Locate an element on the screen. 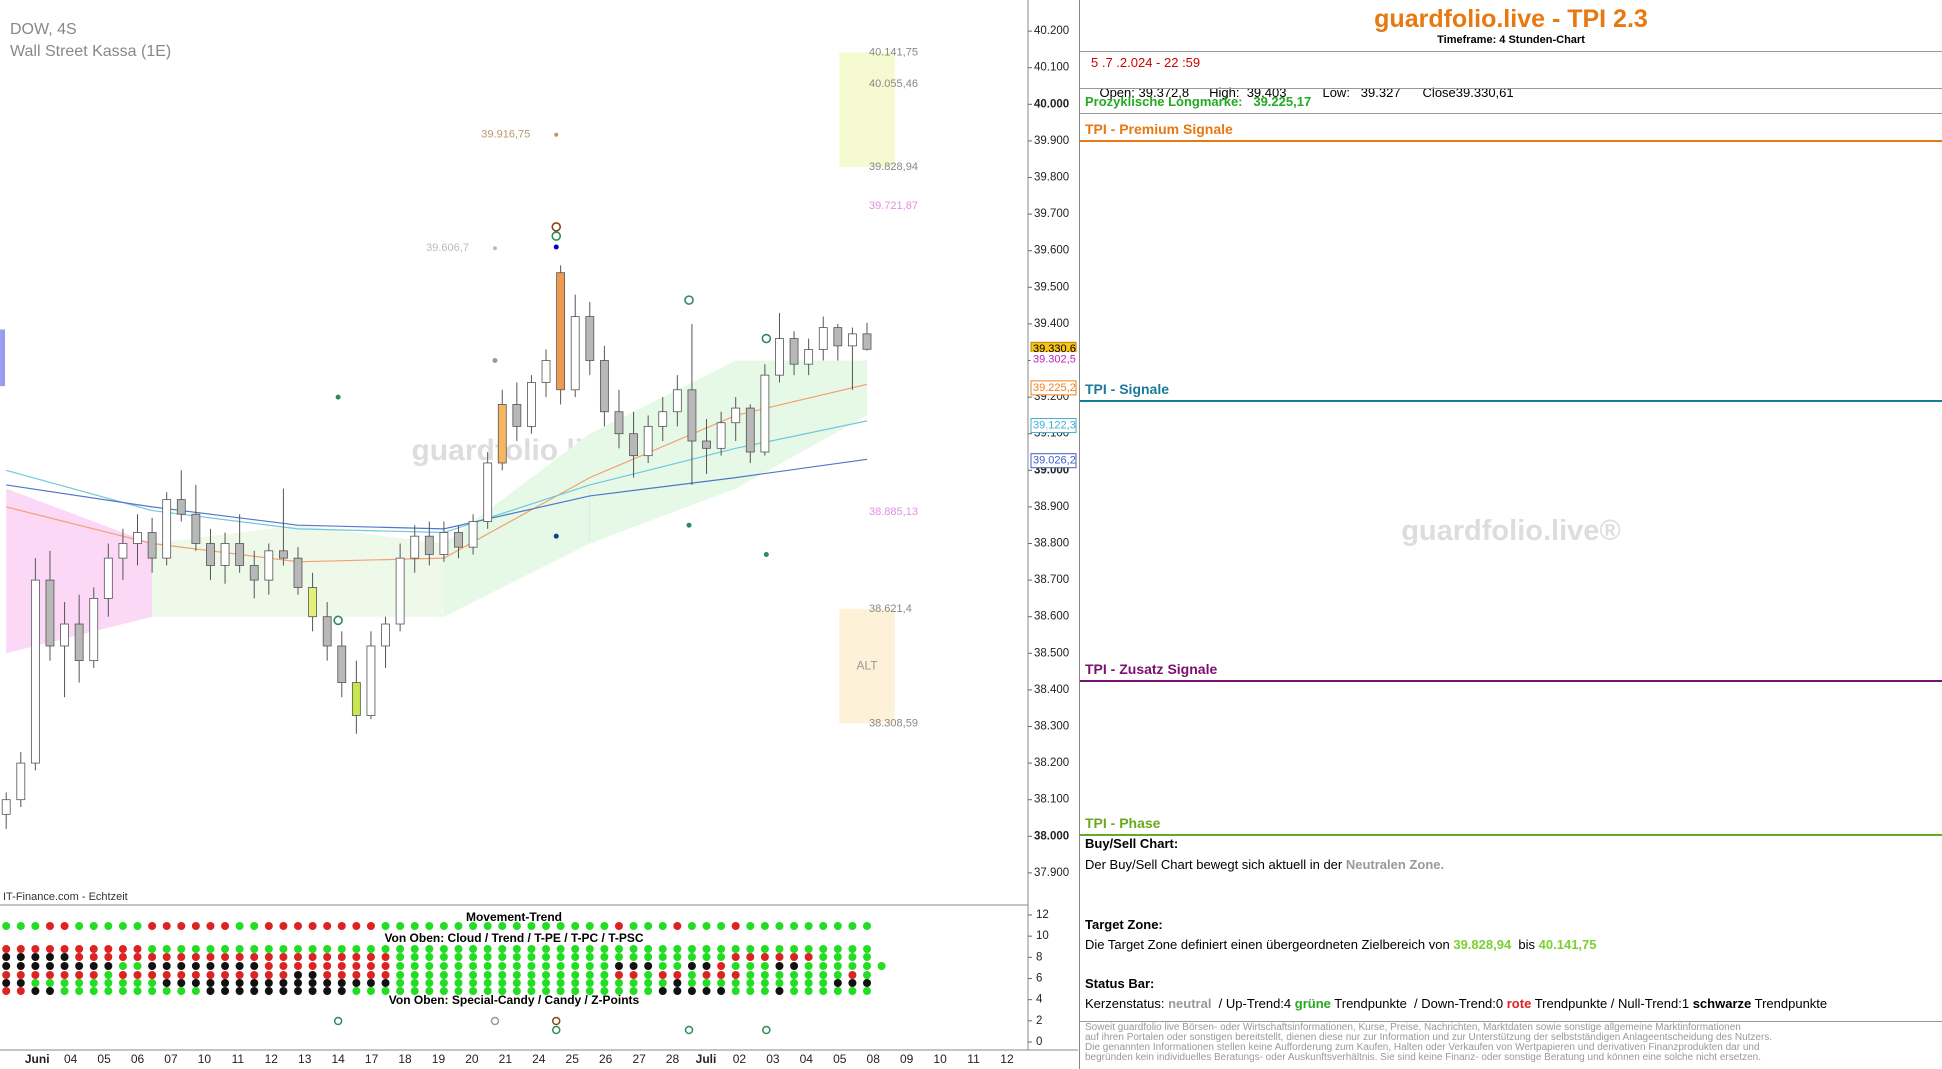  price-tag-label: 39.122,3 is located at coordinates (1054, 425).